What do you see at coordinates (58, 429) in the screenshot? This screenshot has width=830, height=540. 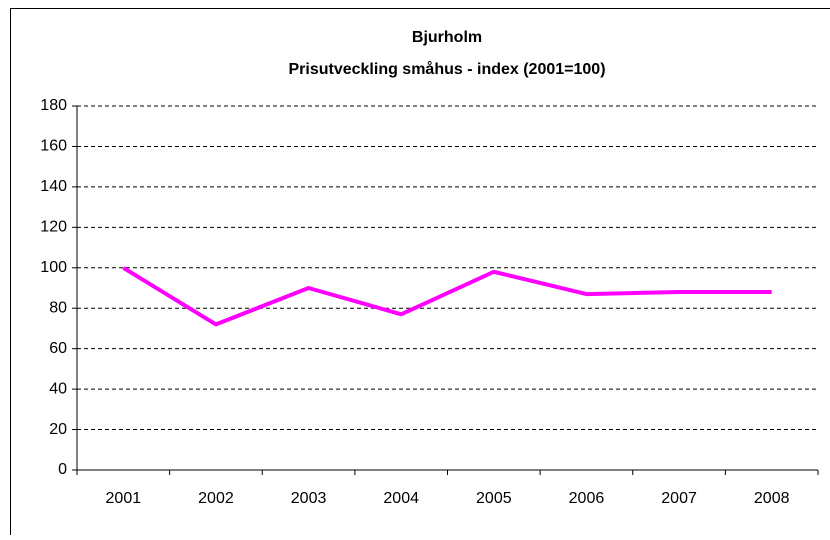 I see `y-tick-label: 20` at bounding box center [58, 429].